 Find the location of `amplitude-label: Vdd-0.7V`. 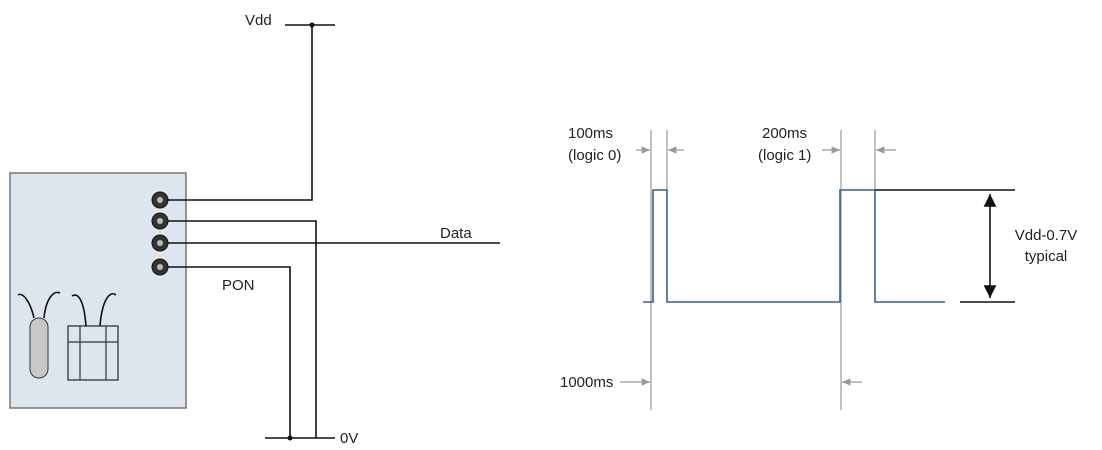

amplitude-label: Vdd-0.7V is located at coordinates (1046, 235).